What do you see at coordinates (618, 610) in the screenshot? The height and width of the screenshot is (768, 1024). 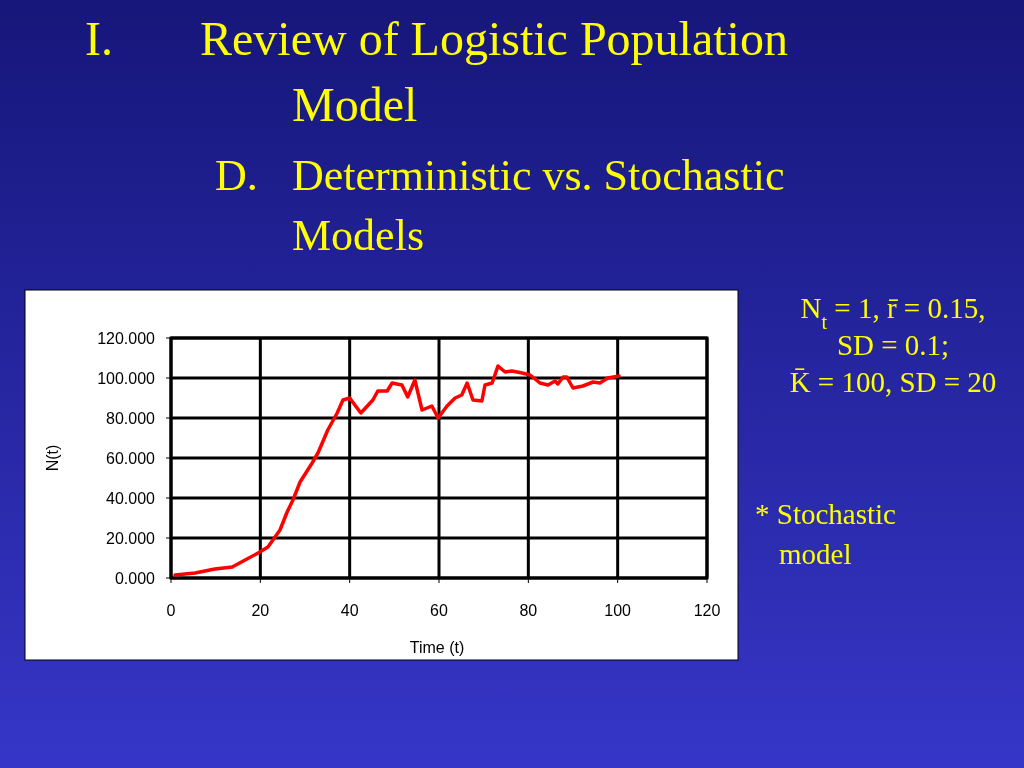 I see `x-tick-label: 100` at bounding box center [618, 610].